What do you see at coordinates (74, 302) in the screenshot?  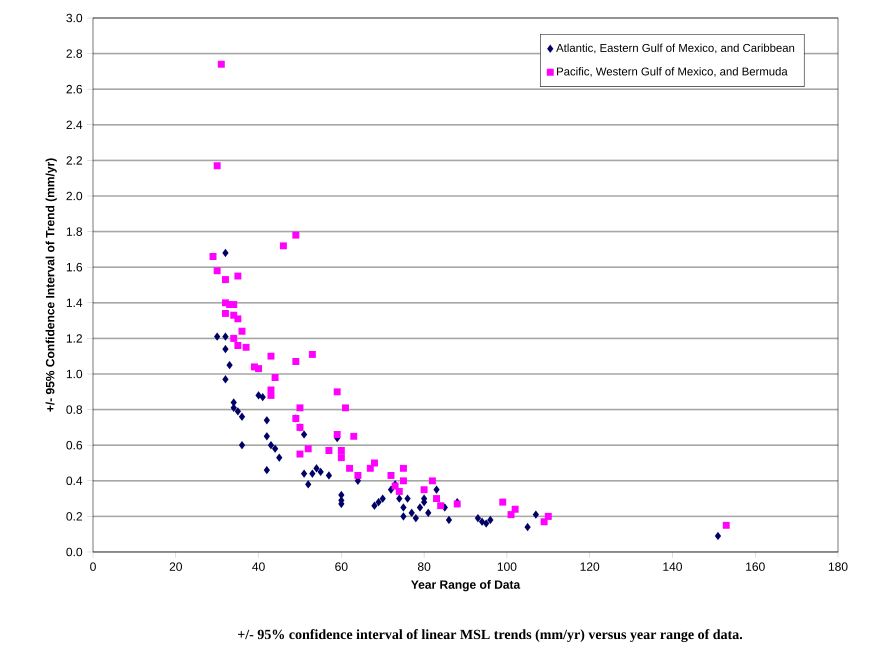 I see `y-tick-label: 1.4` at bounding box center [74, 302].